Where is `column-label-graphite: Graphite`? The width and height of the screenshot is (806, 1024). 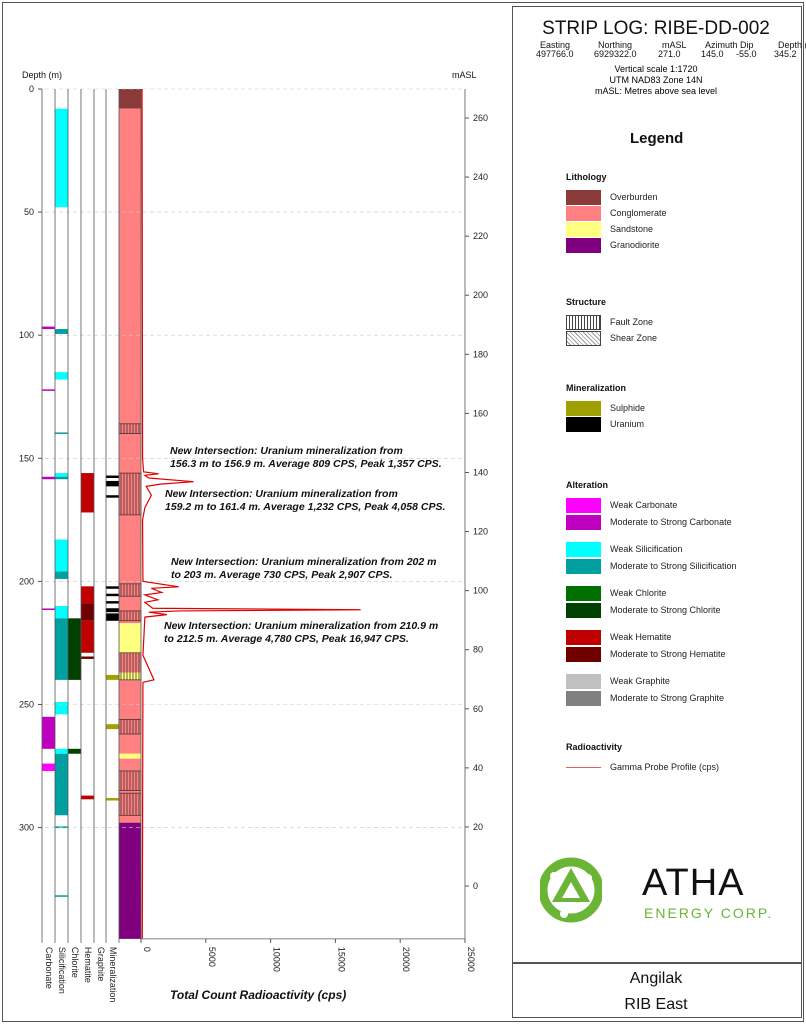 column-label-graphite: Graphite is located at coordinates (101, 964).